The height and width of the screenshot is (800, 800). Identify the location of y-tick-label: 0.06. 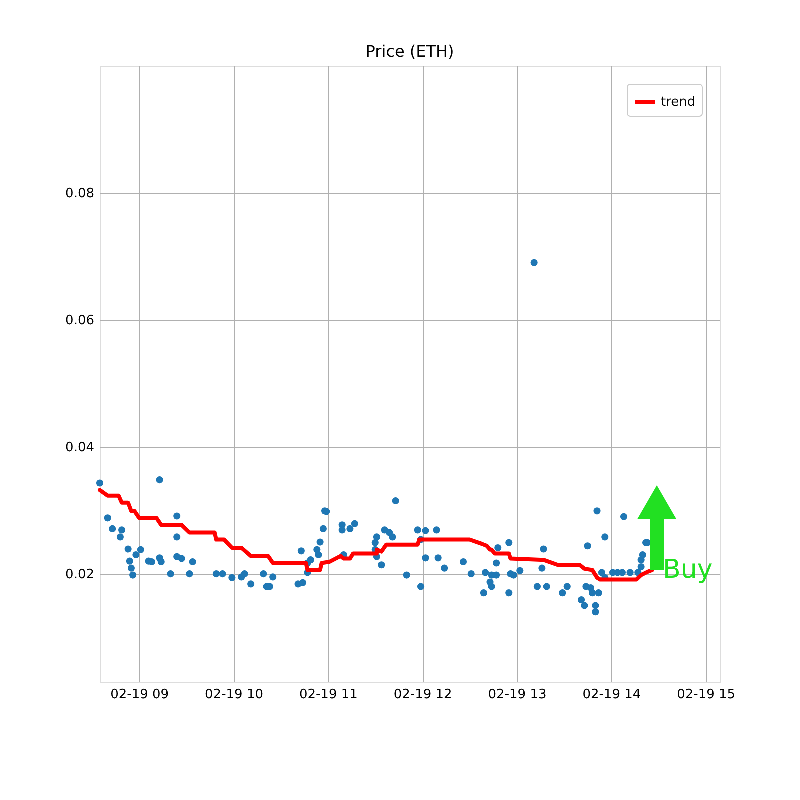
(80, 321).